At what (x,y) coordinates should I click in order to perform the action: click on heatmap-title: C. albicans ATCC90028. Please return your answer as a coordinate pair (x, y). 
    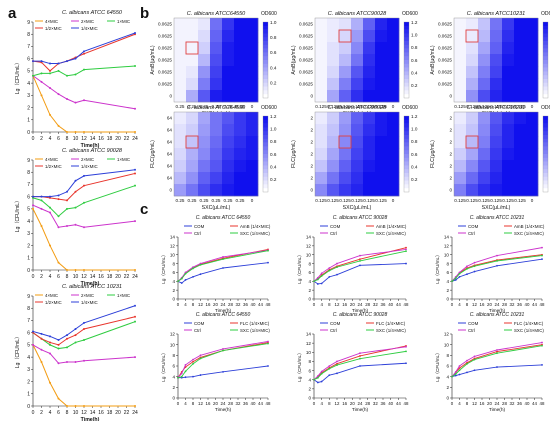
    Looking at the image, I should click on (357, 14).